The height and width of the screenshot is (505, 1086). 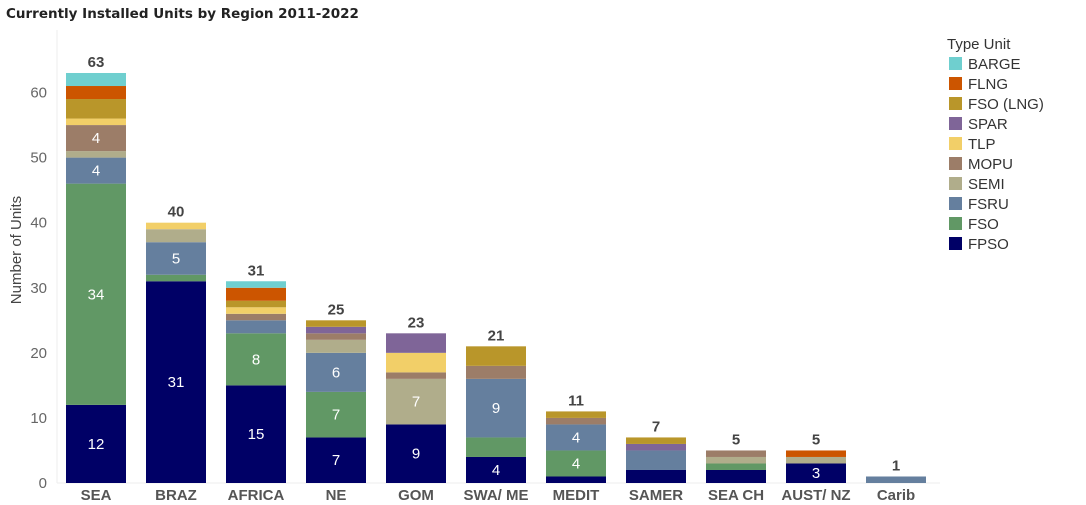 What do you see at coordinates (988, 84) in the screenshot?
I see `legend-entry: FLNG` at bounding box center [988, 84].